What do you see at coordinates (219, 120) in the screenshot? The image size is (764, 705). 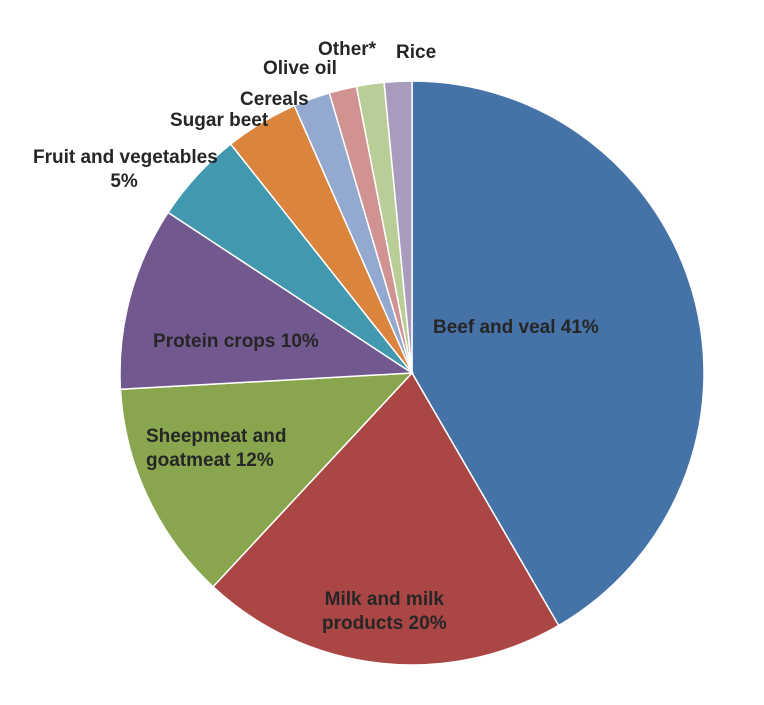 I see `label-sugar-beet: Sugar beet` at bounding box center [219, 120].